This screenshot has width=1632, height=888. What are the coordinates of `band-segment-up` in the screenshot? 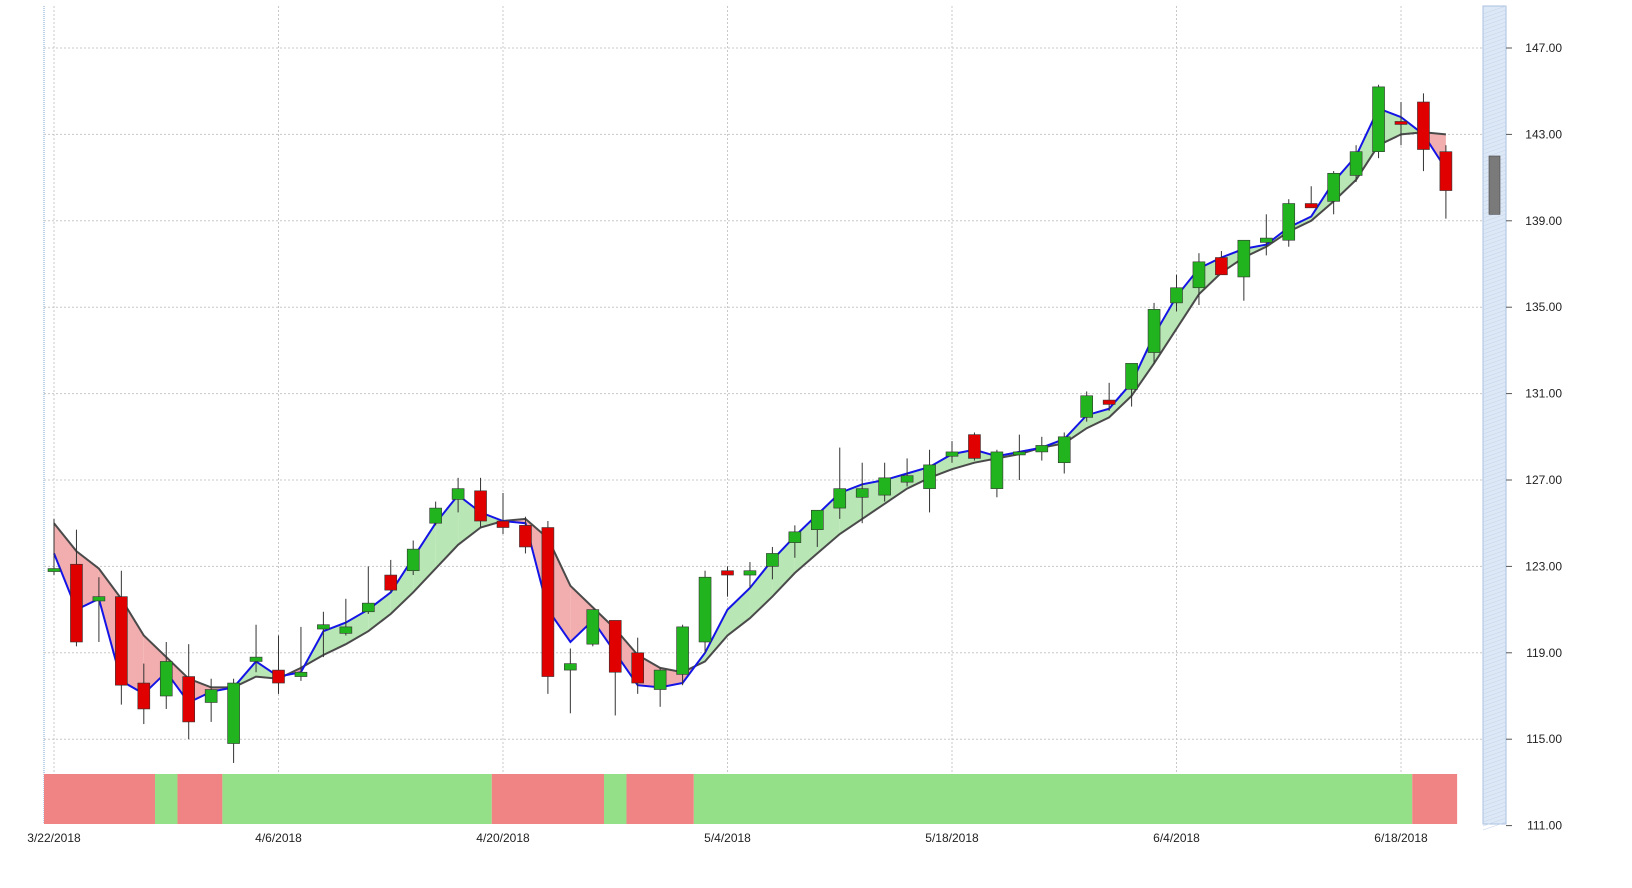 It's located at (615, 799).